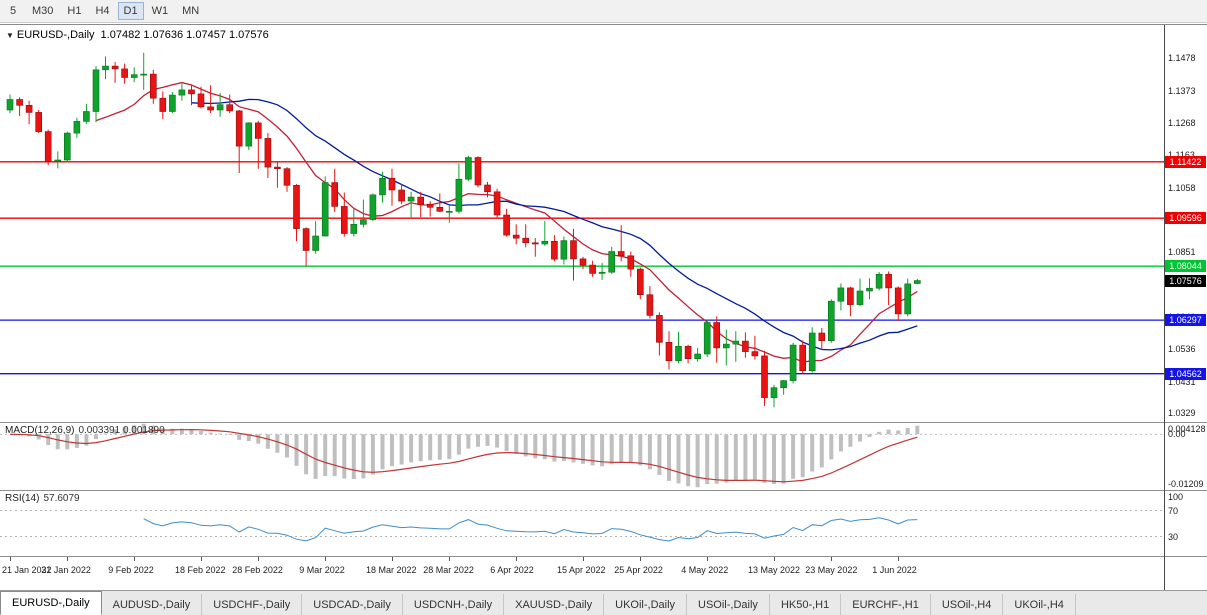  I want to click on date-axis-label: 28 Feb 2022, so click(257, 570).